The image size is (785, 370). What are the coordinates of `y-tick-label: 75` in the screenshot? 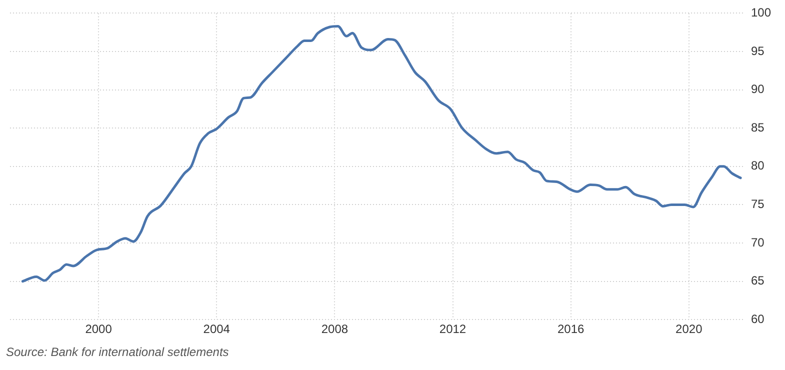 It's located at (757, 204).